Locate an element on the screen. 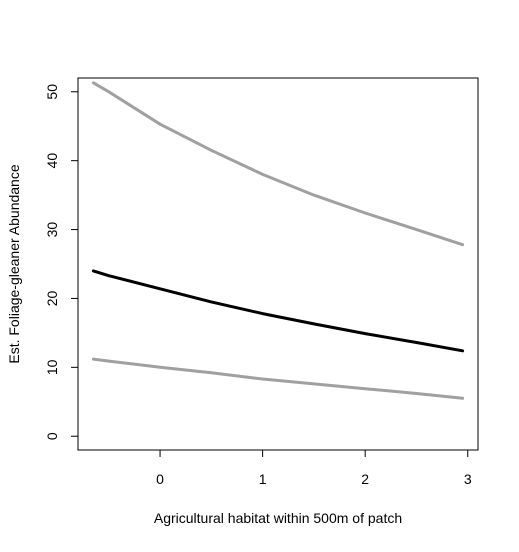  y-axis: 0 10 20 30 40 50 is located at coordinates (61, 262).